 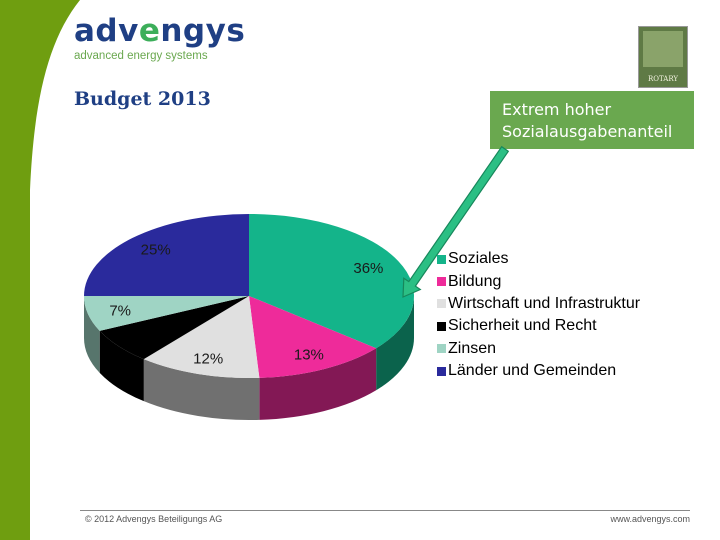 I want to click on legend-item: Bildung, so click(x=538, y=281).